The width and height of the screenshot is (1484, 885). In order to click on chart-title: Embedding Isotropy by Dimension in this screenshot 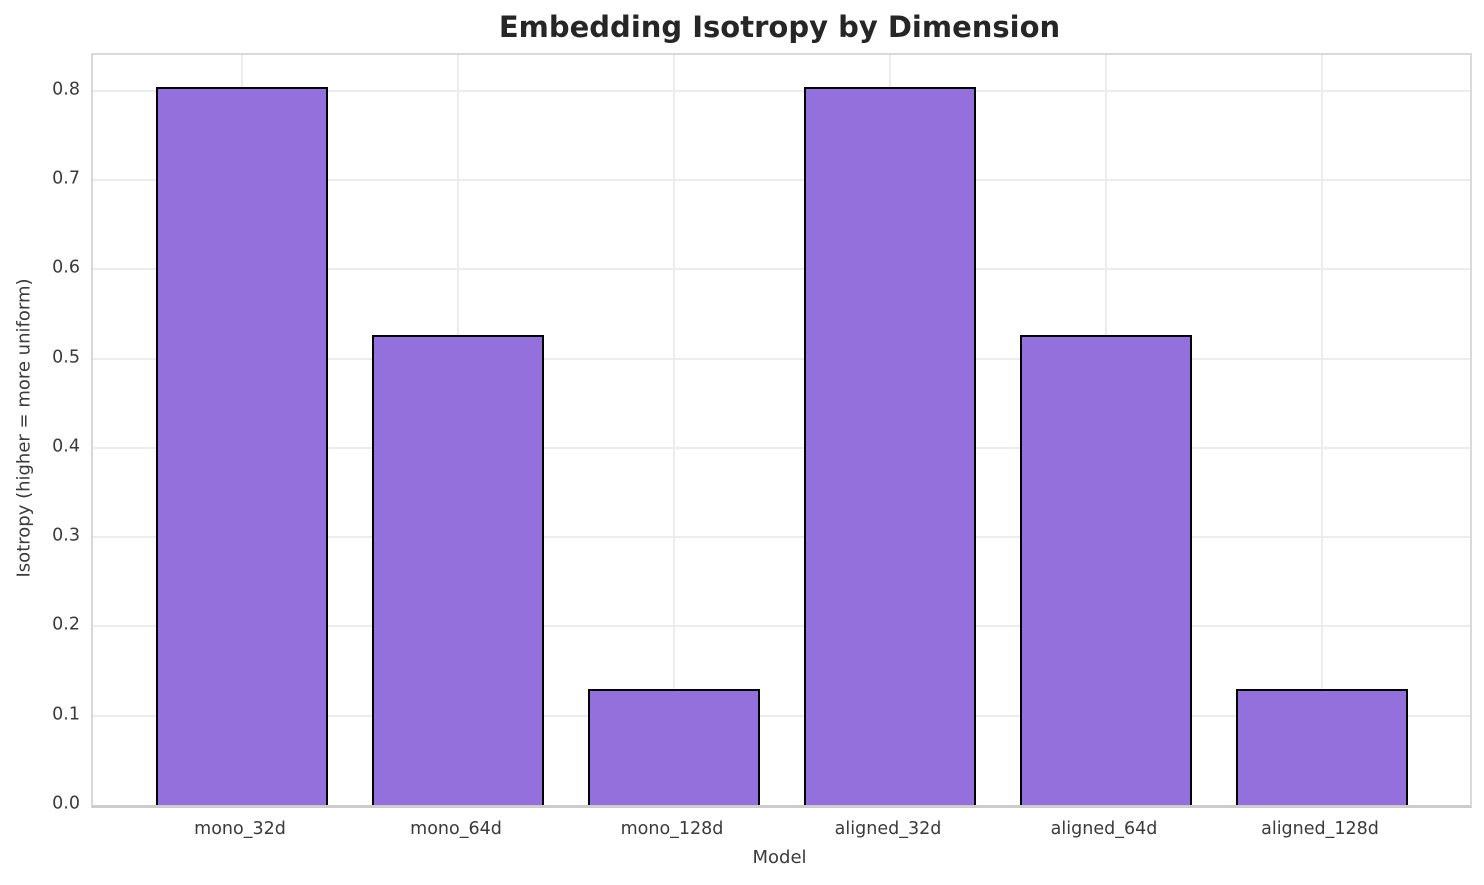, I will do `click(779, 27)`.